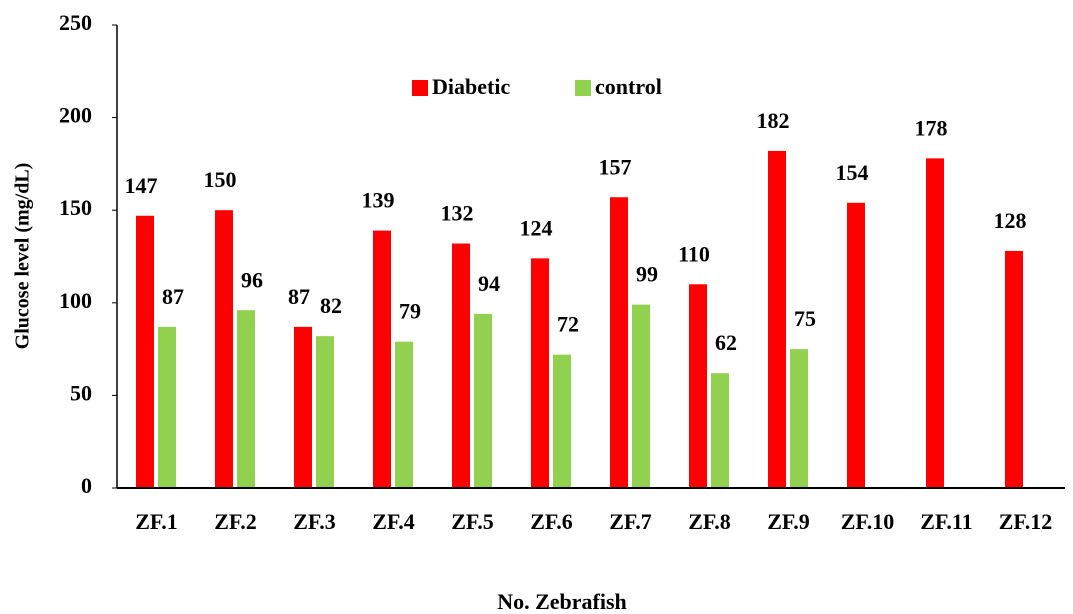 Image resolution: width=1073 pixels, height=614 pixels. I want to click on y-tick-label: 250, so click(75, 22).